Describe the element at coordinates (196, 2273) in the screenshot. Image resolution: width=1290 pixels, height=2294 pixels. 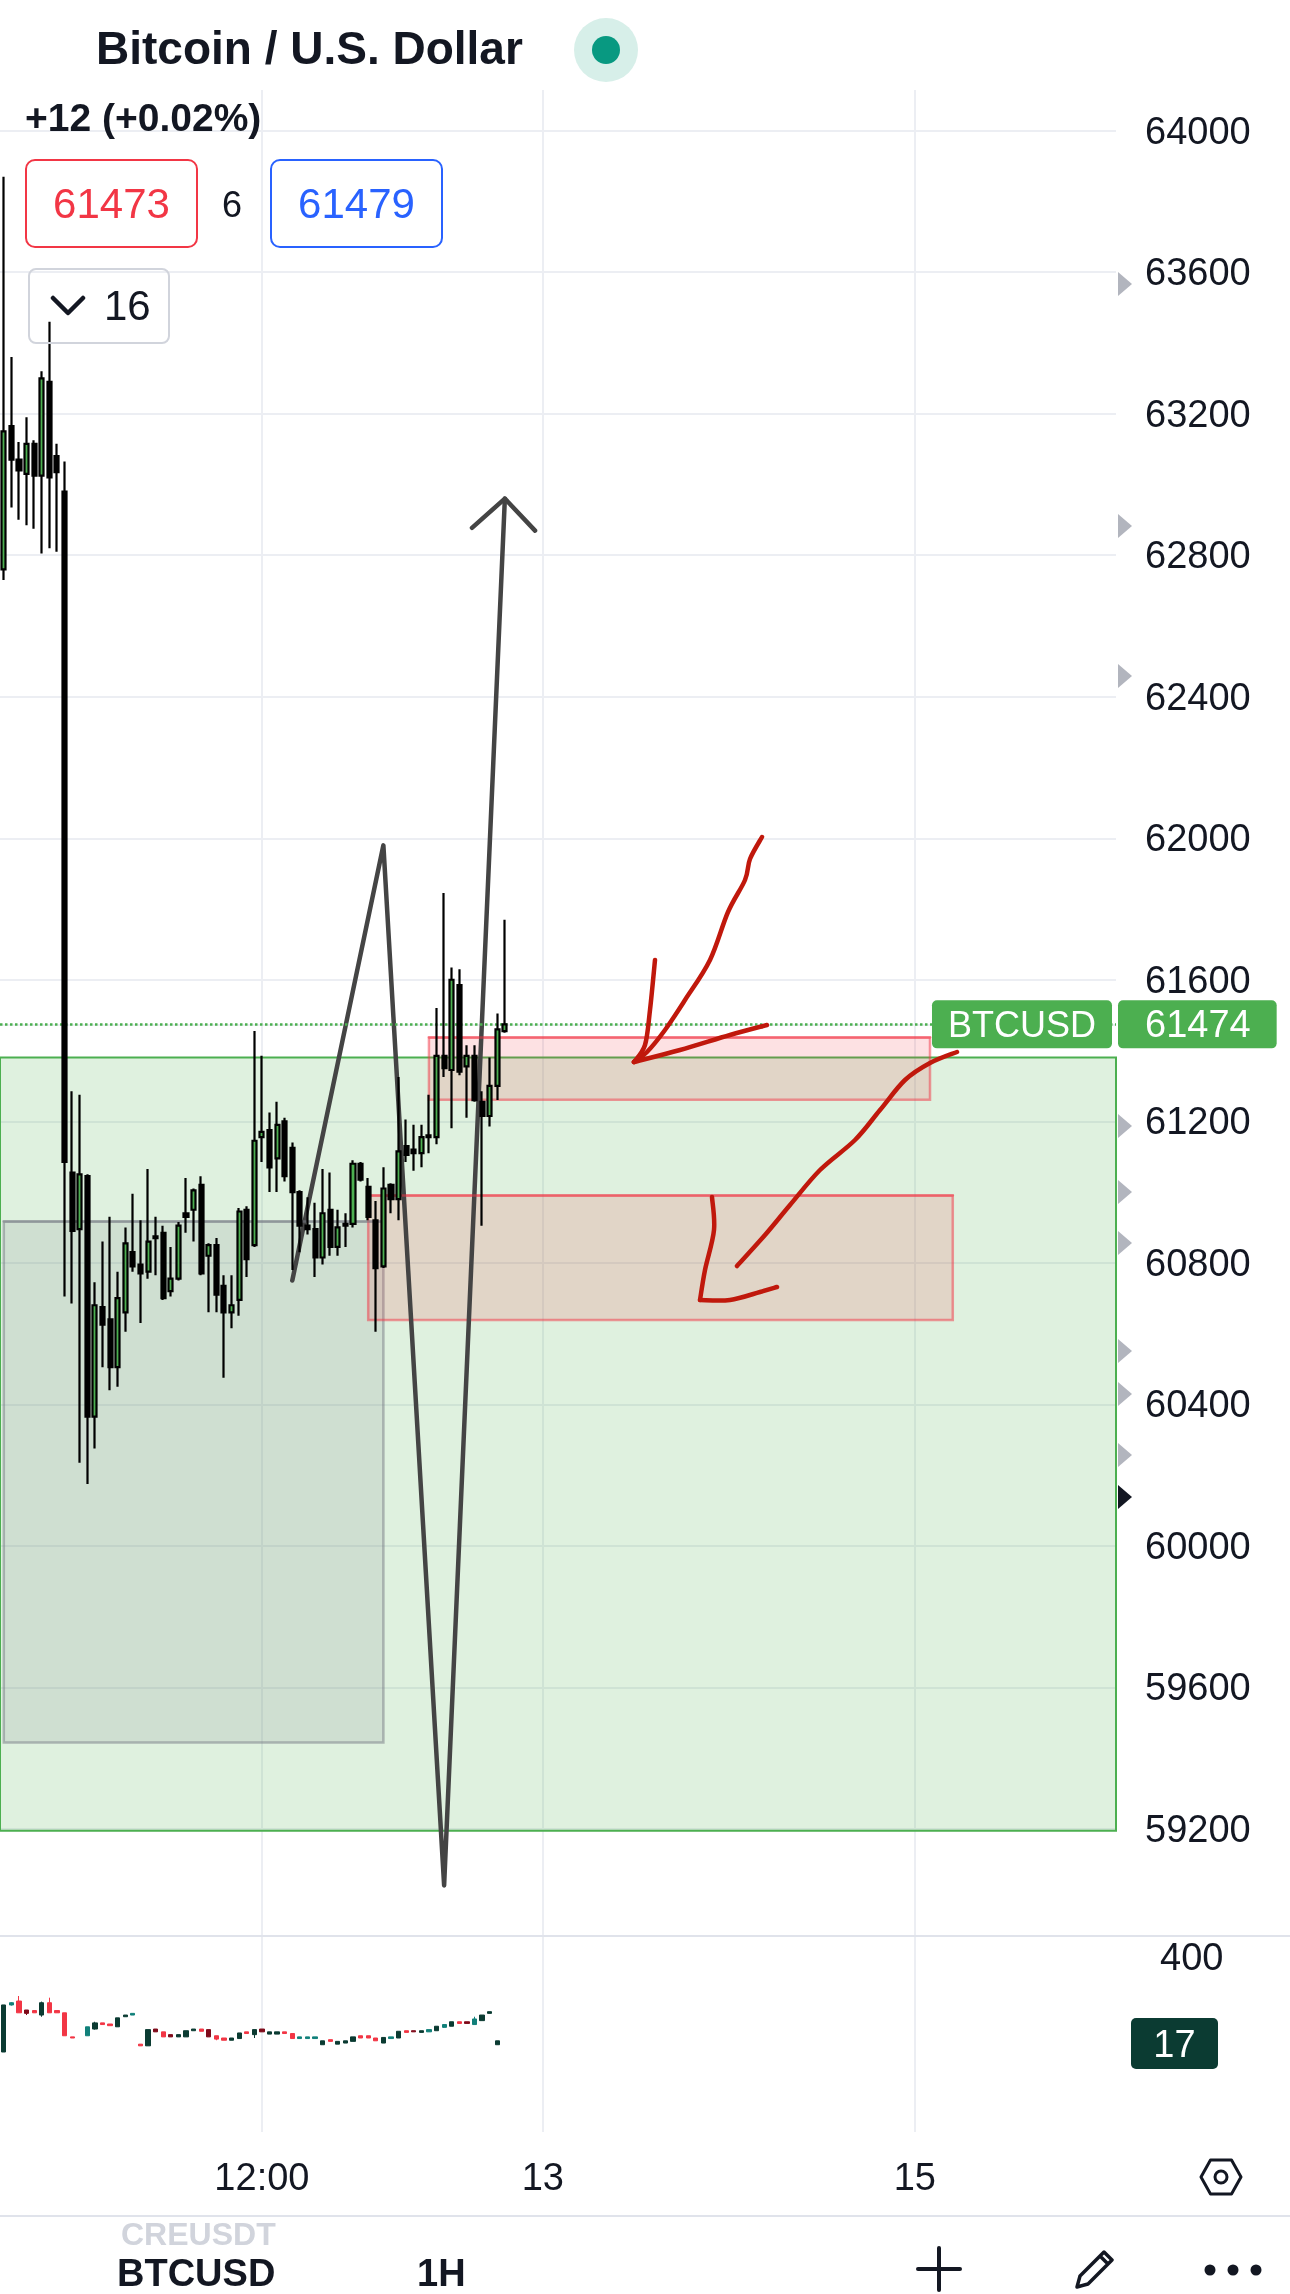
I see `text: BTCUSD` at that location.